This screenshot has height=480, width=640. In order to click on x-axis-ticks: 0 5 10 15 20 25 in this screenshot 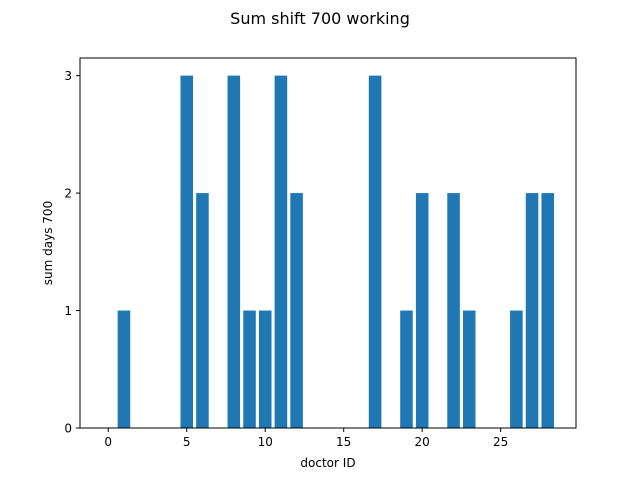, I will do `click(306, 438)`.